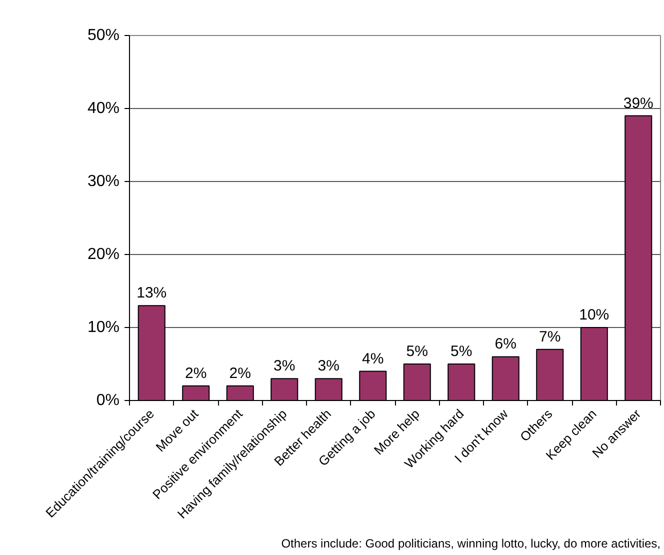 Image resolution: width=664 pixels, height=555 pixels. Describe the element at coordinates (471, 543) in the screenshot. I see `text: Others include: Good politicians, winning lotto, lucky, do more activities,` at that location.